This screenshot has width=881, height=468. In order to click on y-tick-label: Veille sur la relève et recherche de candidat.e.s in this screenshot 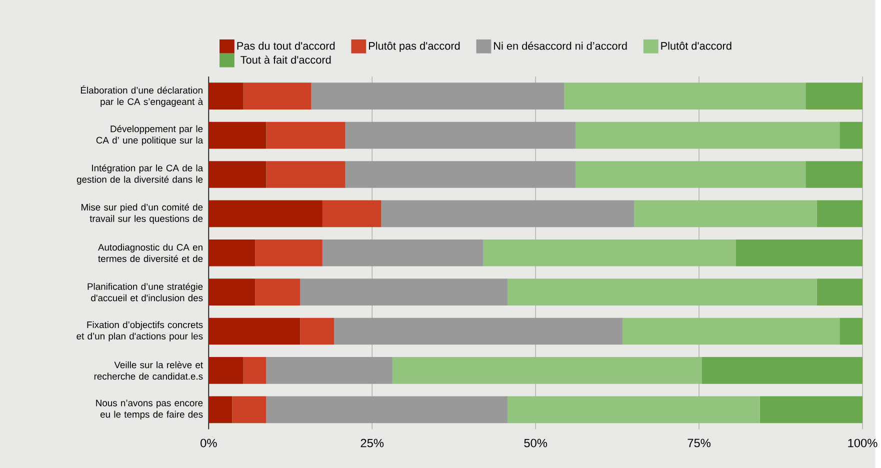, I will do `click(148, 370)`.